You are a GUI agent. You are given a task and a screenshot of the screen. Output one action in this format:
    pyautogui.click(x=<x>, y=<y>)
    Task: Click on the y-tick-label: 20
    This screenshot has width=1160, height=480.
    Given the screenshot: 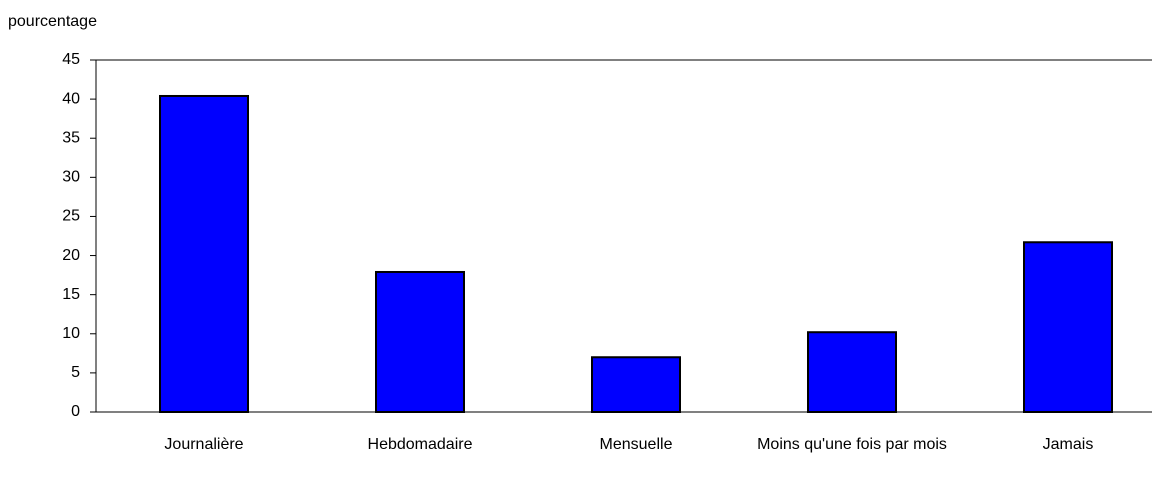 What is the action you would take?
    pyautogui.click(x=71, y=255)
    